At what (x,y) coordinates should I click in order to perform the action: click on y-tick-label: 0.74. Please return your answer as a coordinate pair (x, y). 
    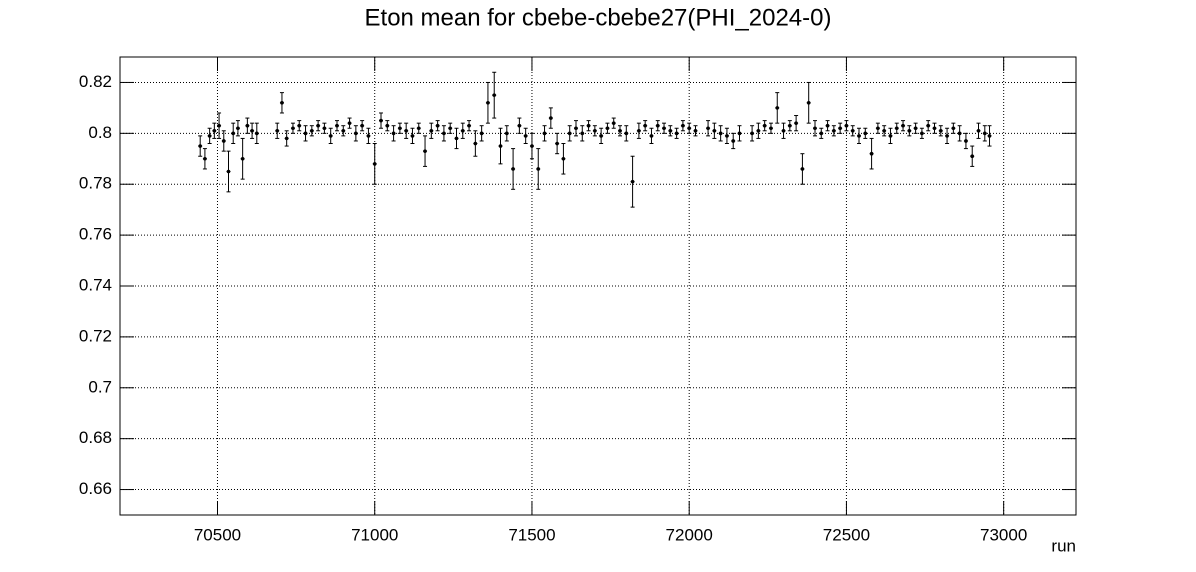
    Looking at the image, I should click on (95, 284).